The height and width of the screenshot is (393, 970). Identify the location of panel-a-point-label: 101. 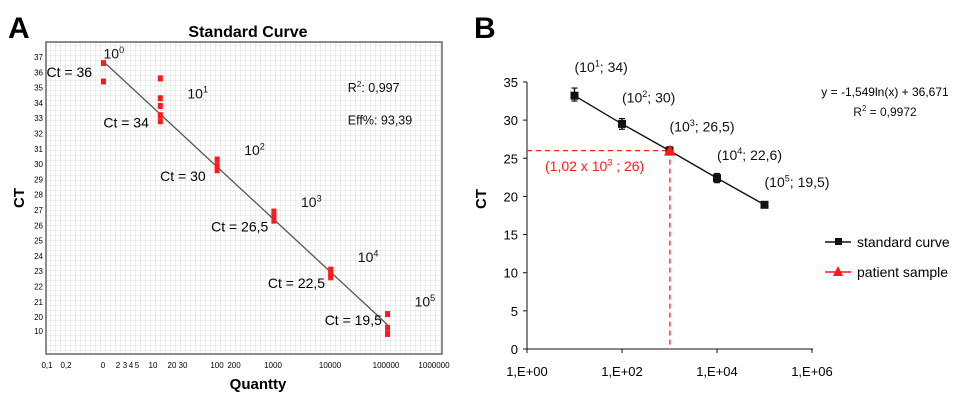
(197, 93).